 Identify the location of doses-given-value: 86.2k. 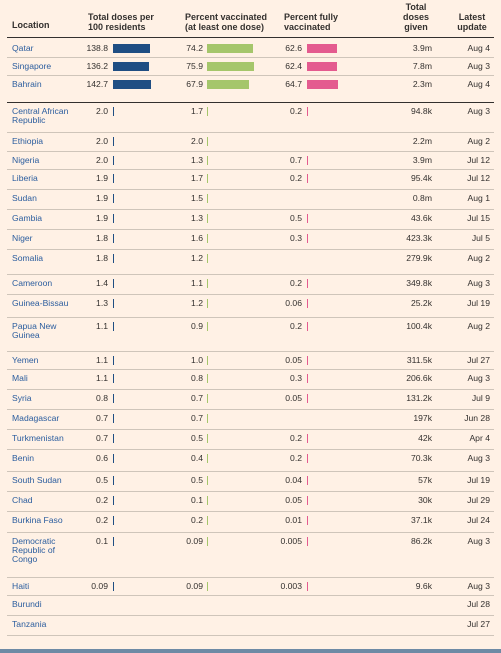
(421, 541).